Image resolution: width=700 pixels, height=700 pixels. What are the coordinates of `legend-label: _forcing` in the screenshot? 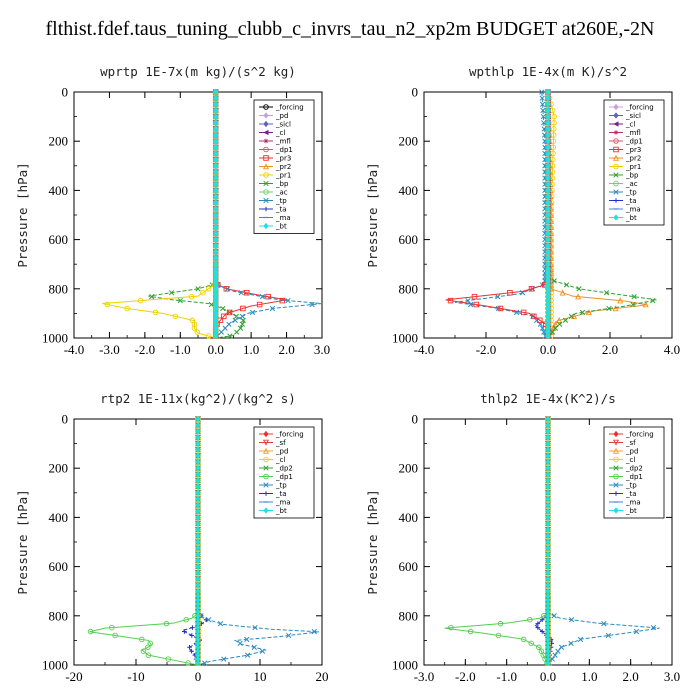 It's located at (639, 108).